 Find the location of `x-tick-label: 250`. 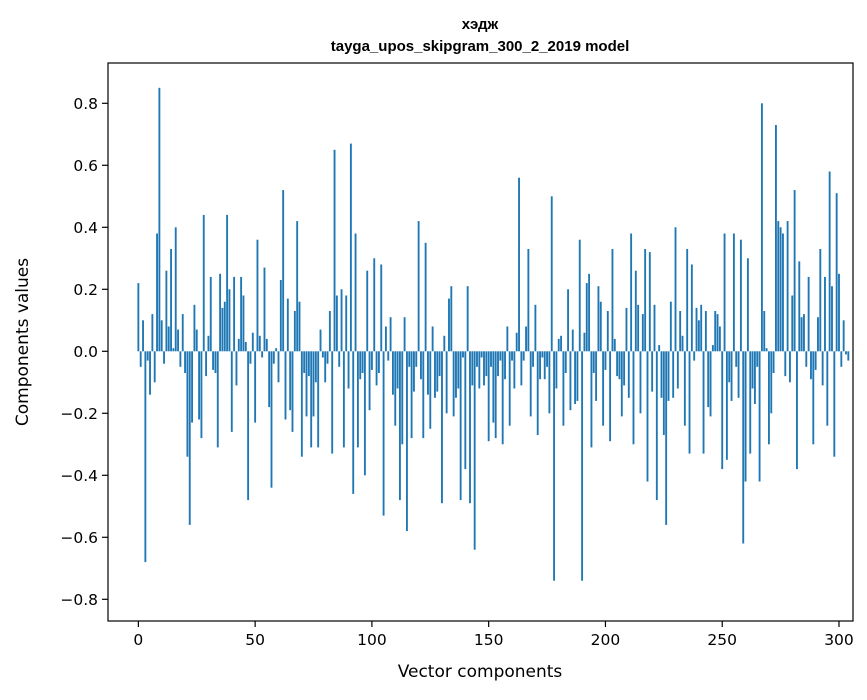

x-tick-label: 250 is located at coordinates (722, 640).